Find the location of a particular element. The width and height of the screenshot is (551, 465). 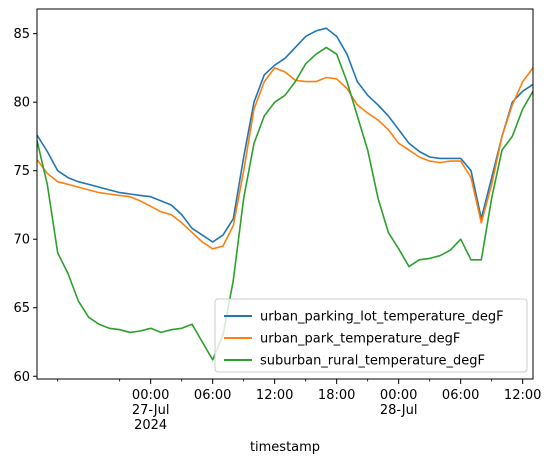

y-tick-label: 70 is located at coordinates (21, 240).